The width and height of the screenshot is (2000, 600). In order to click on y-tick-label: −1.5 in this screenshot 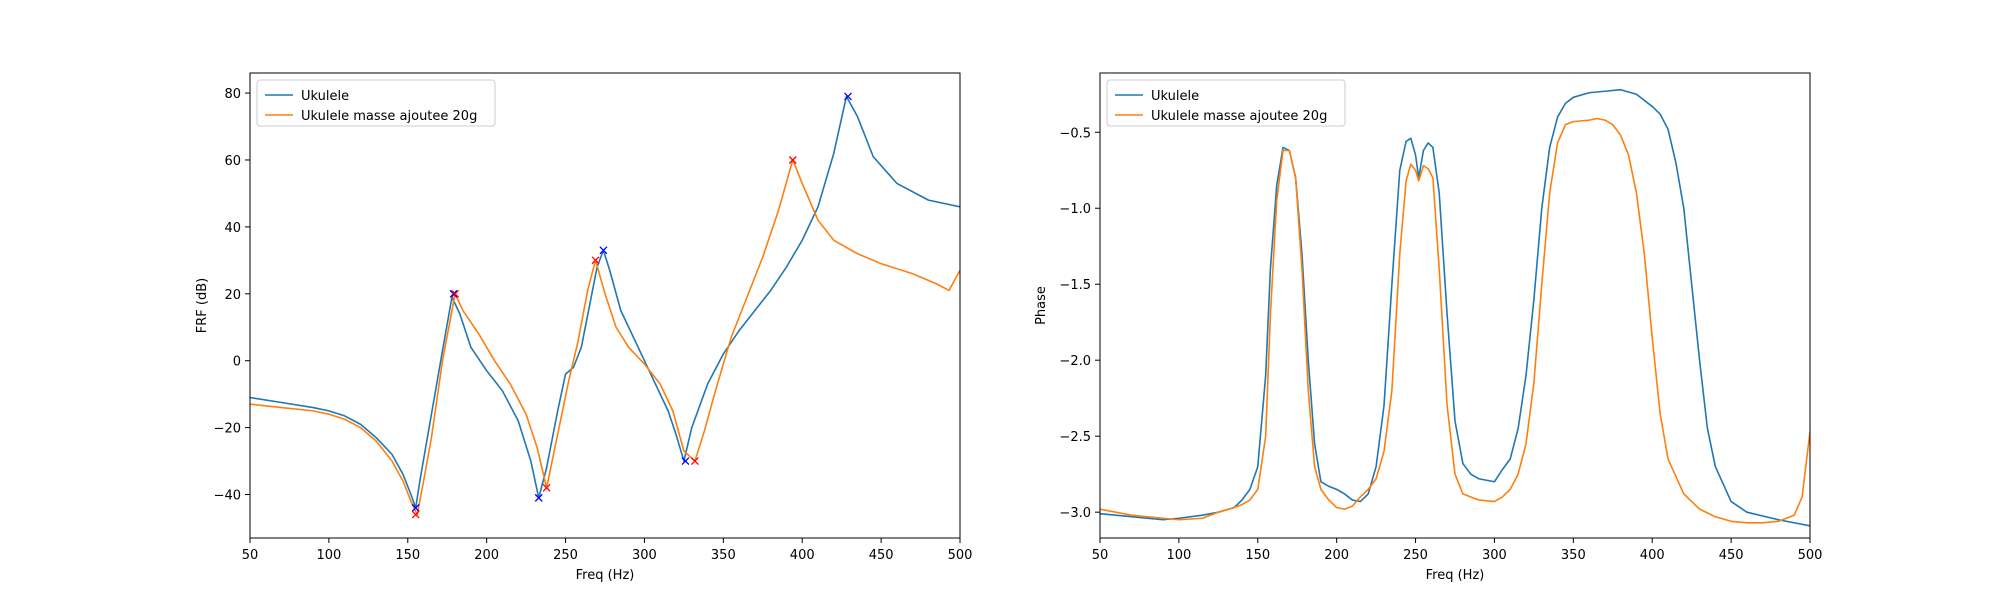, I will do `click(1075, 285)`.